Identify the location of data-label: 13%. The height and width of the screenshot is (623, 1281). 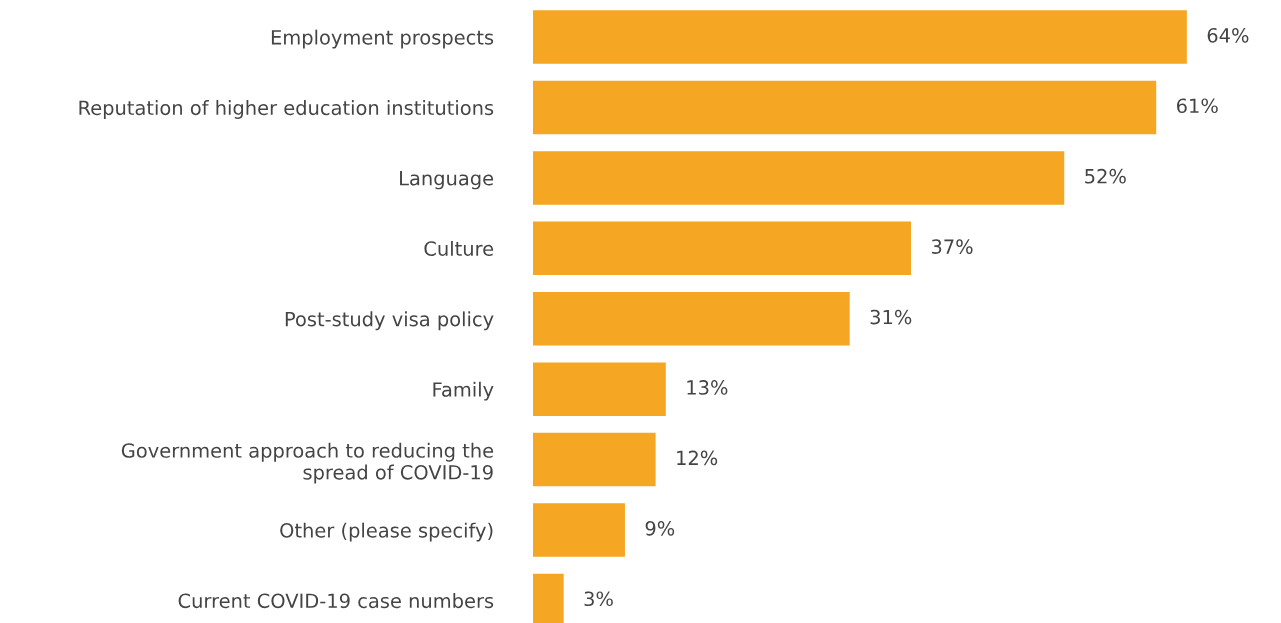
(707, 387).